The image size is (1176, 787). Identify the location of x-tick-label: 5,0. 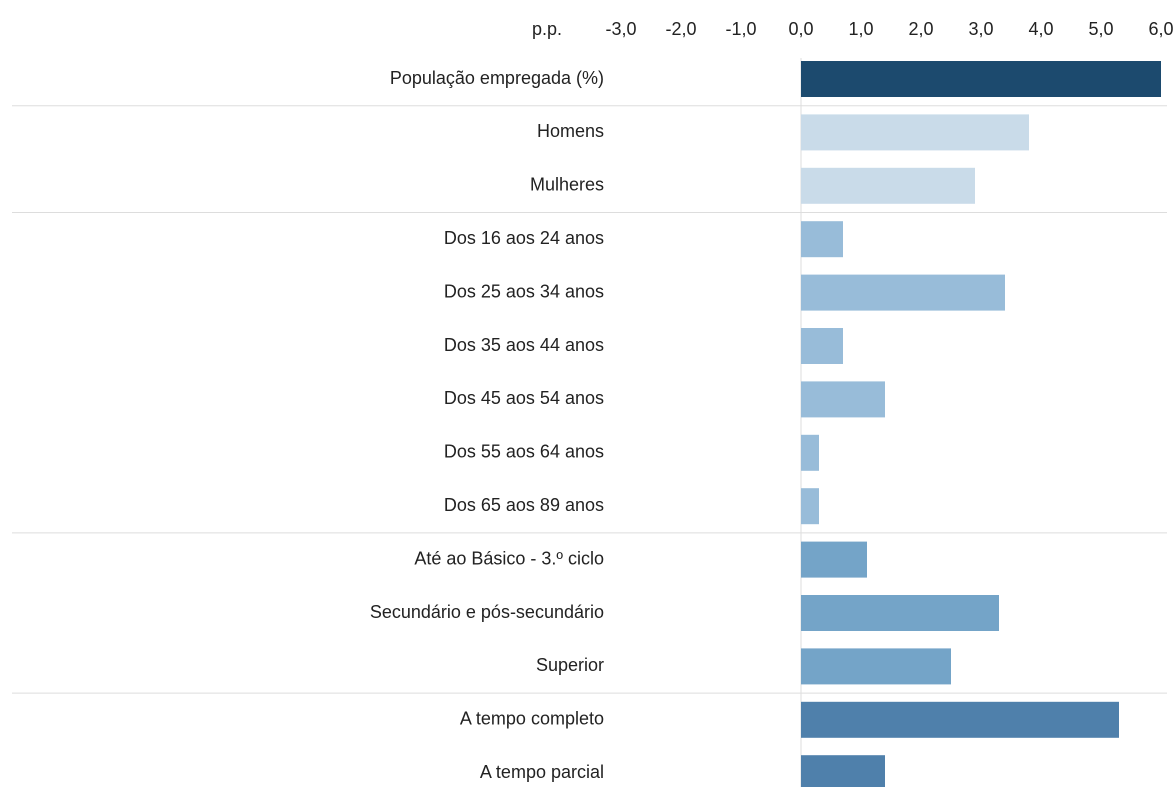
(1100, 29).